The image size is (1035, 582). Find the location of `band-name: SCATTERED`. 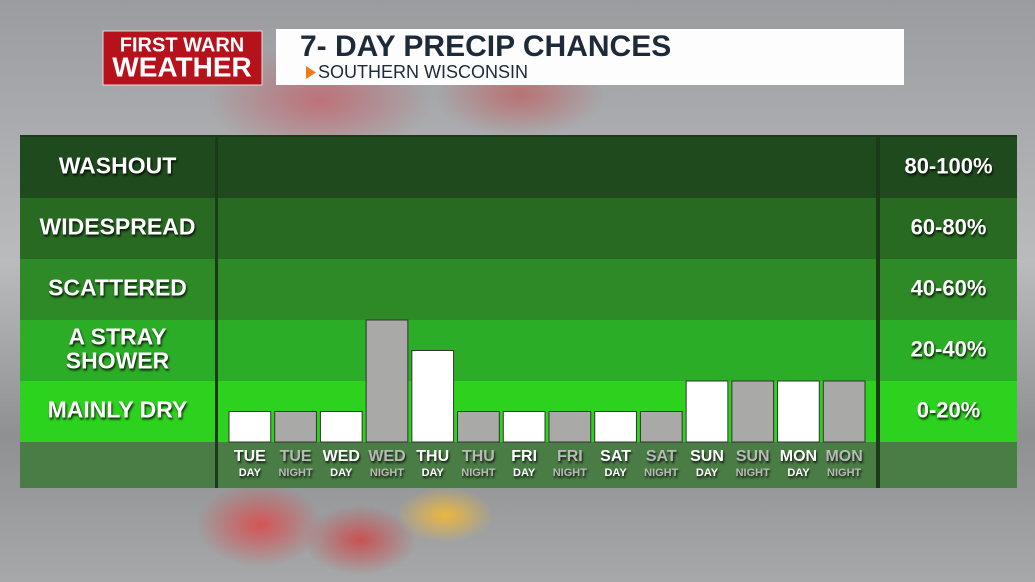

band-name: SCATTERED is located at coordinates (117, 288).